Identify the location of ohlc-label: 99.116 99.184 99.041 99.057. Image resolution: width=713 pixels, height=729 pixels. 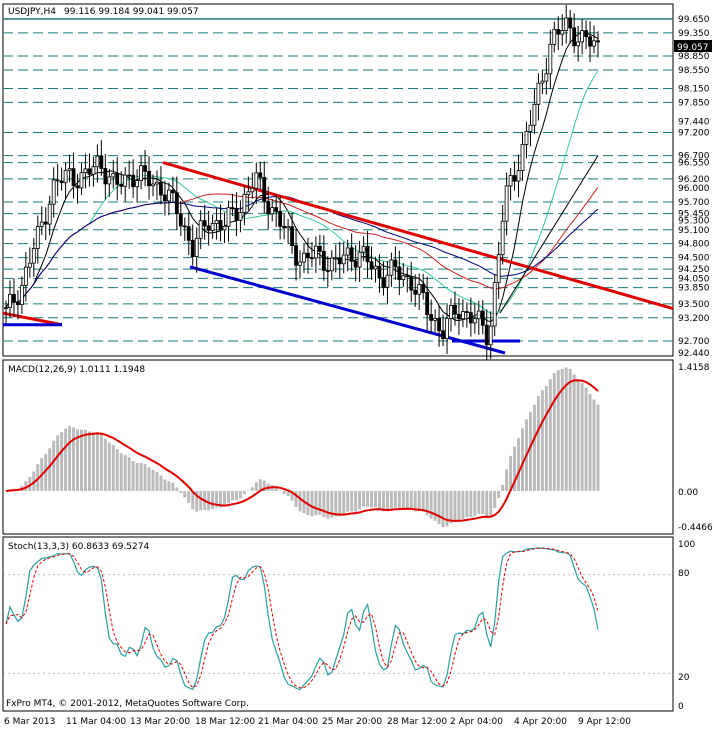
(131, 12).